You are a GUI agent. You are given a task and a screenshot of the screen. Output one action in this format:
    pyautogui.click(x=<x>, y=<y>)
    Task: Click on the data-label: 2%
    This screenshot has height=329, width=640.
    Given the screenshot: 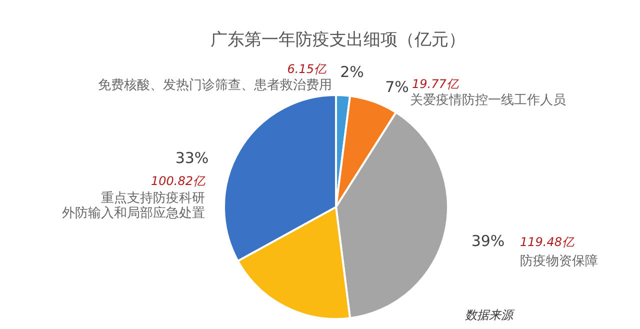 What is the action you would take?
    pyautogui.click(x=352, y=72)
    